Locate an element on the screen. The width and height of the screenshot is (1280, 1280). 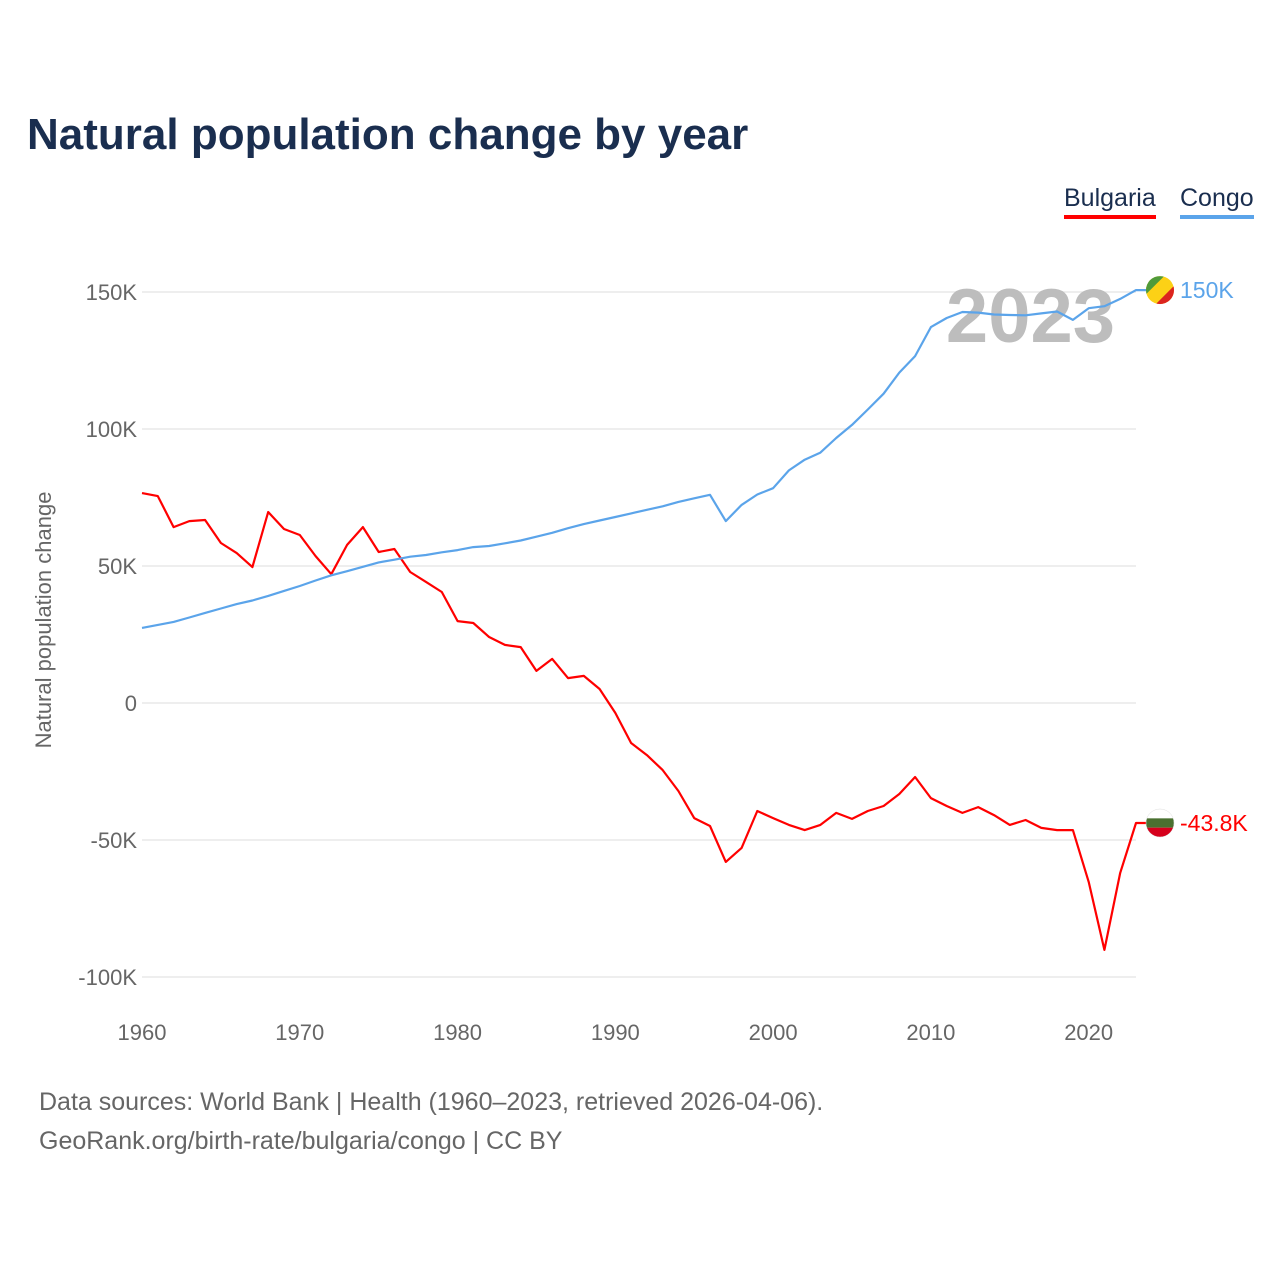
y-tick-label: 100K is located at coordinates (112, 429).